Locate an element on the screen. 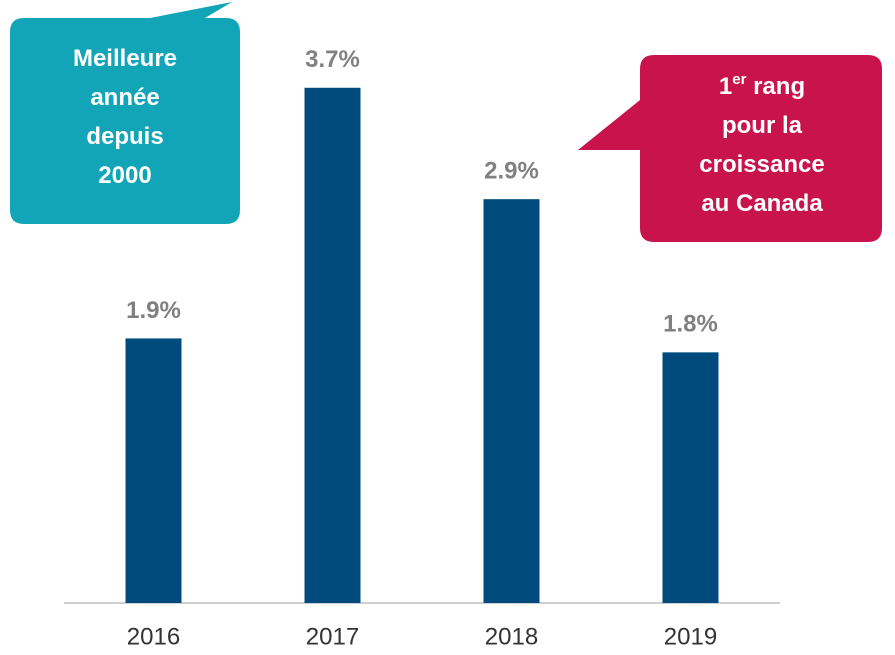 This screenshot has width=895, height=655. annotation-text: croissance is located at coordinates (761, 164).